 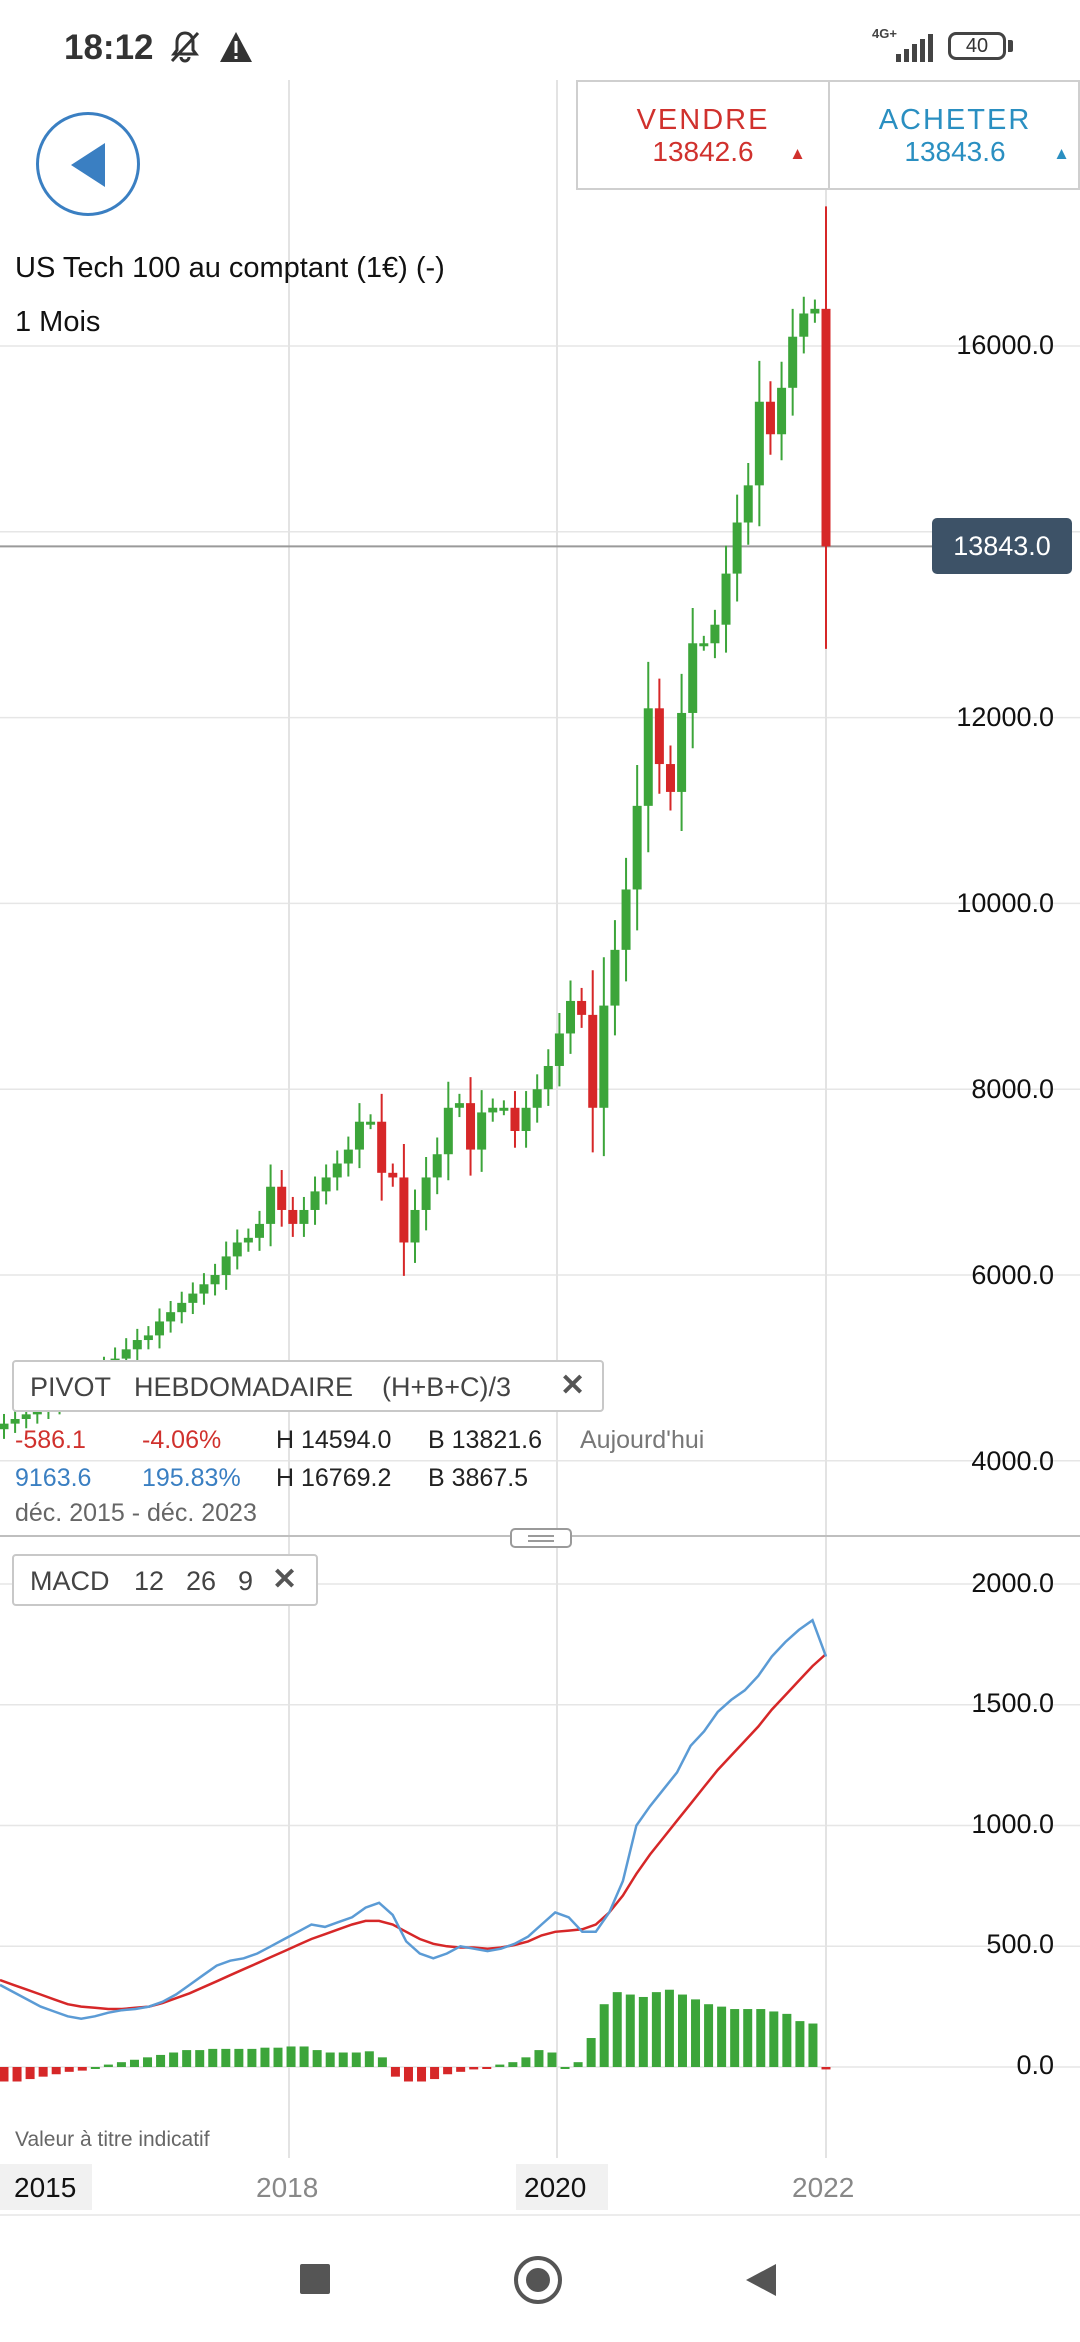 What do you see at coordinates (244, 1387) in the screenshot?
I see `pivot-type: HEBDOMADAIRE` at bounding box center [244, 1387].